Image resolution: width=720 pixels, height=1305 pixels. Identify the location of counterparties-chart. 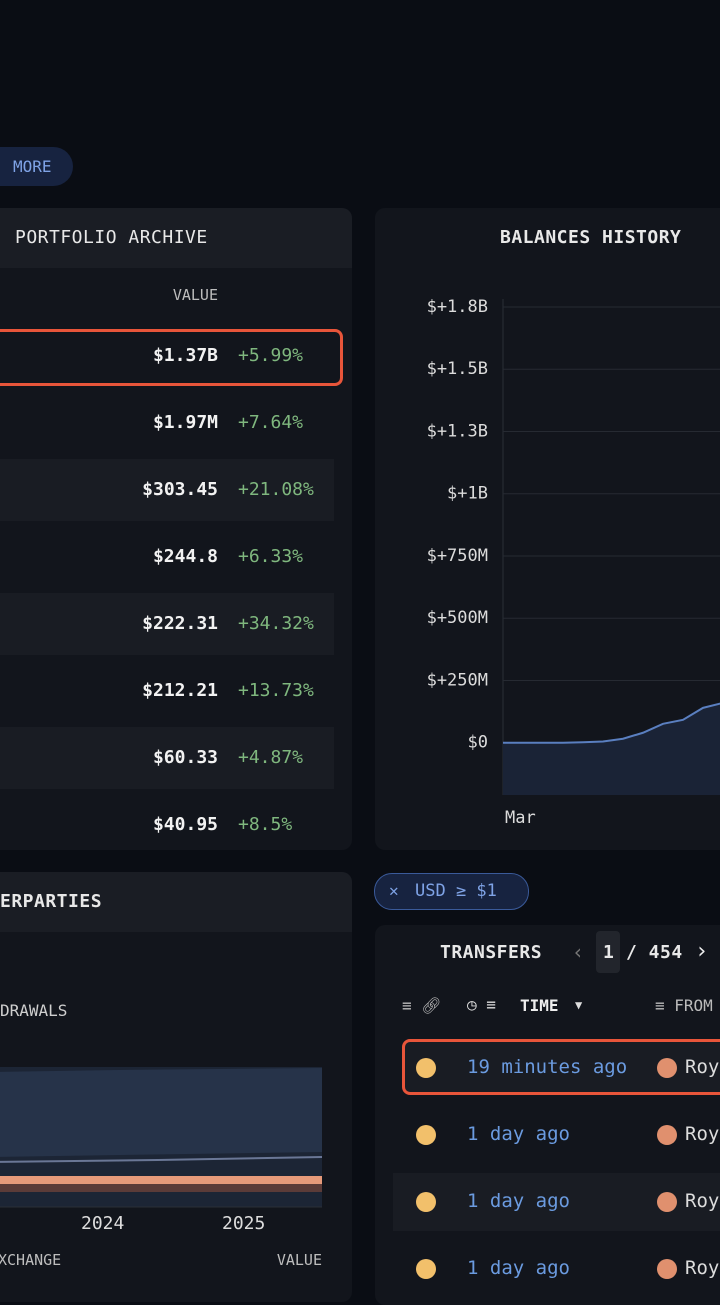
(161, 1137).